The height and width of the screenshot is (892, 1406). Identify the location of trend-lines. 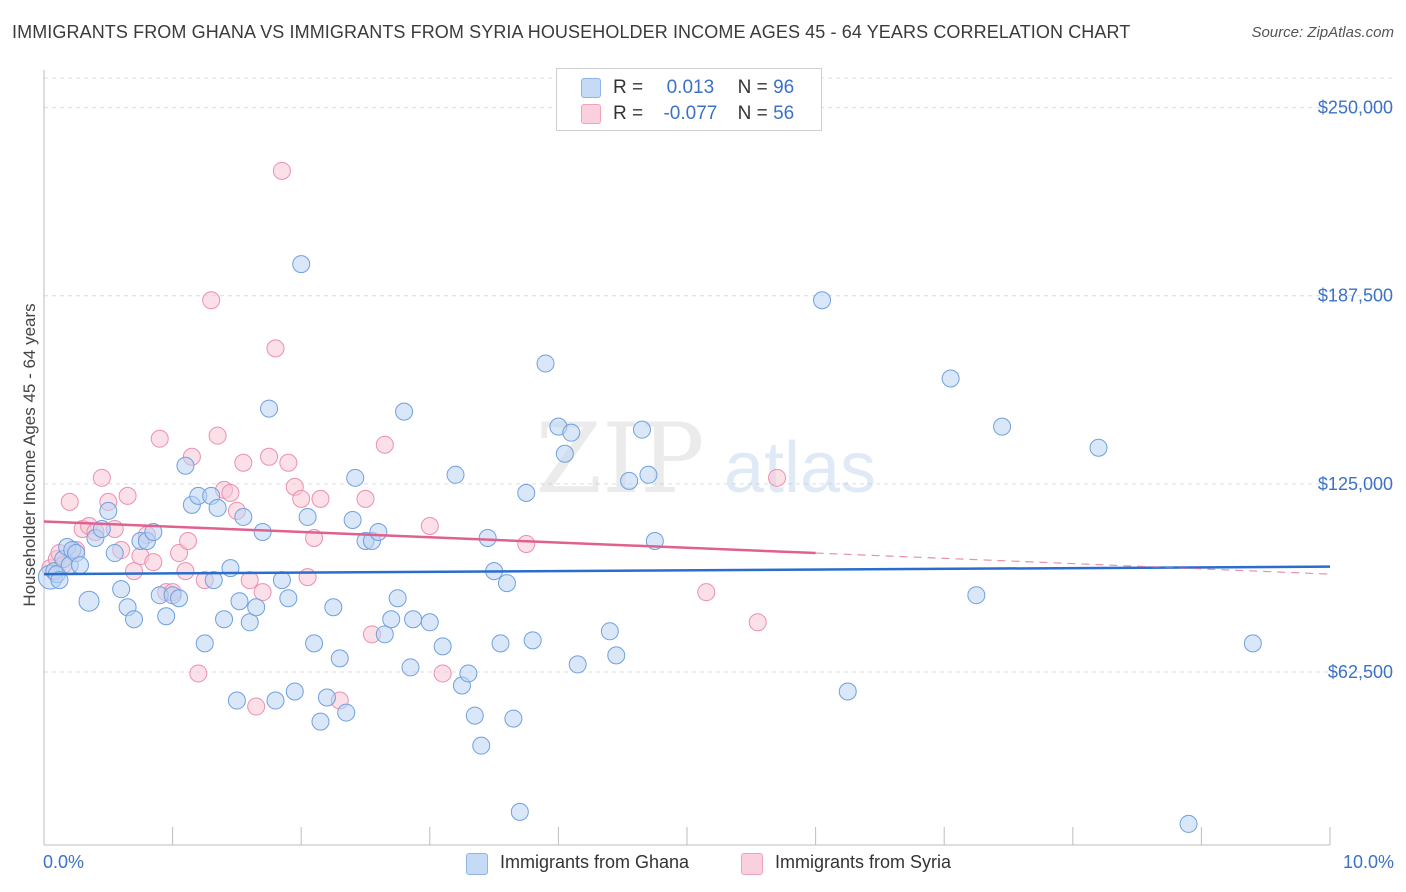
(687, 548).